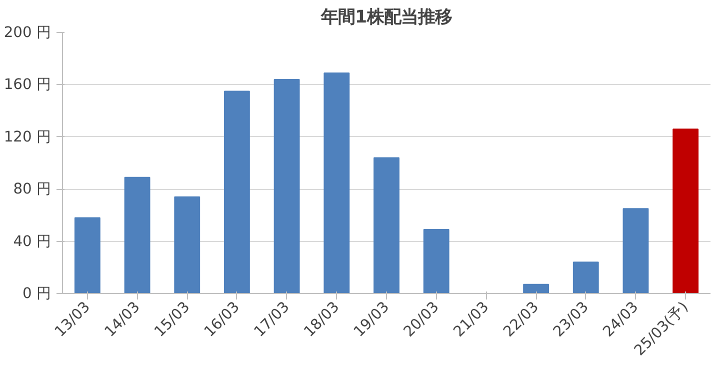 This screenshot has width=720, height=373. I want to click on y-tick-label: 120 円, so click(28, 137).